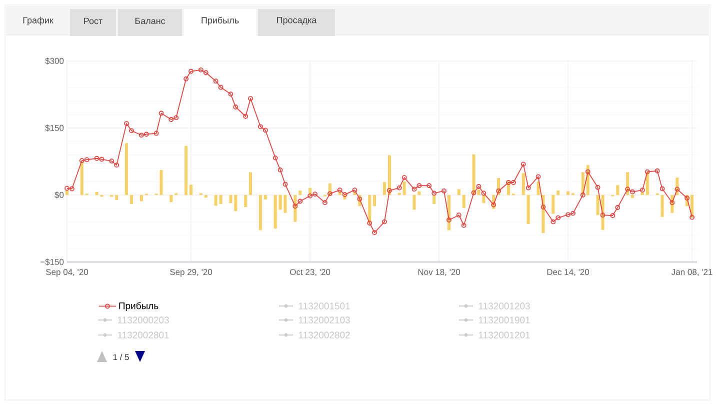  I want to click on x-tick-label: Dec 14, '20, so click(568, 272).